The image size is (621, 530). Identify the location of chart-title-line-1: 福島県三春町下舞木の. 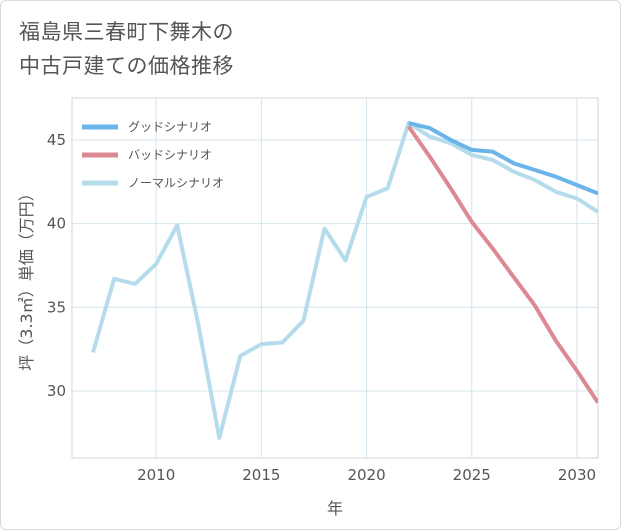
(126, 32).